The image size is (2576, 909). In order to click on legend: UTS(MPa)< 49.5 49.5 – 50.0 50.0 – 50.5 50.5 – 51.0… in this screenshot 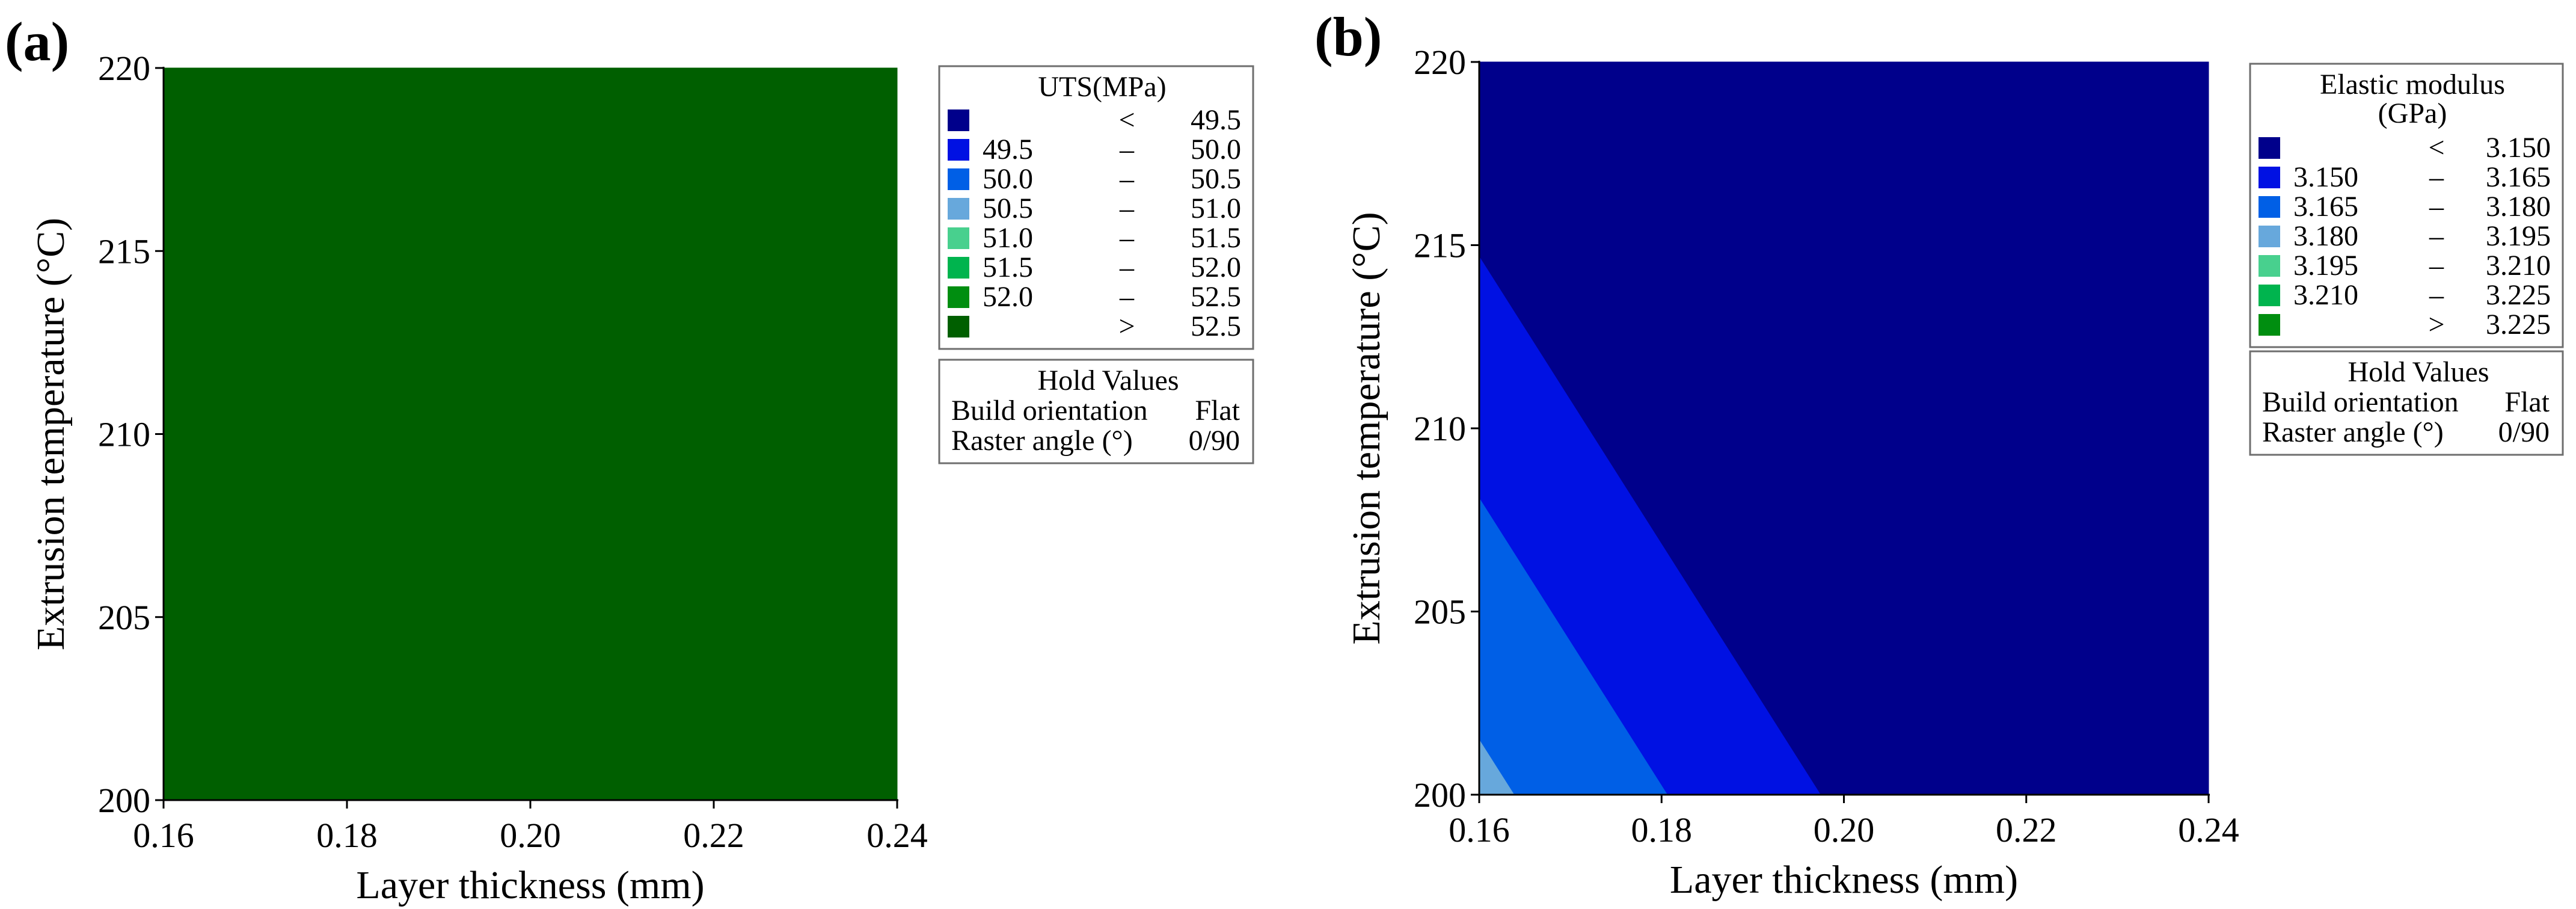, I will do `click(1096, 207)`.